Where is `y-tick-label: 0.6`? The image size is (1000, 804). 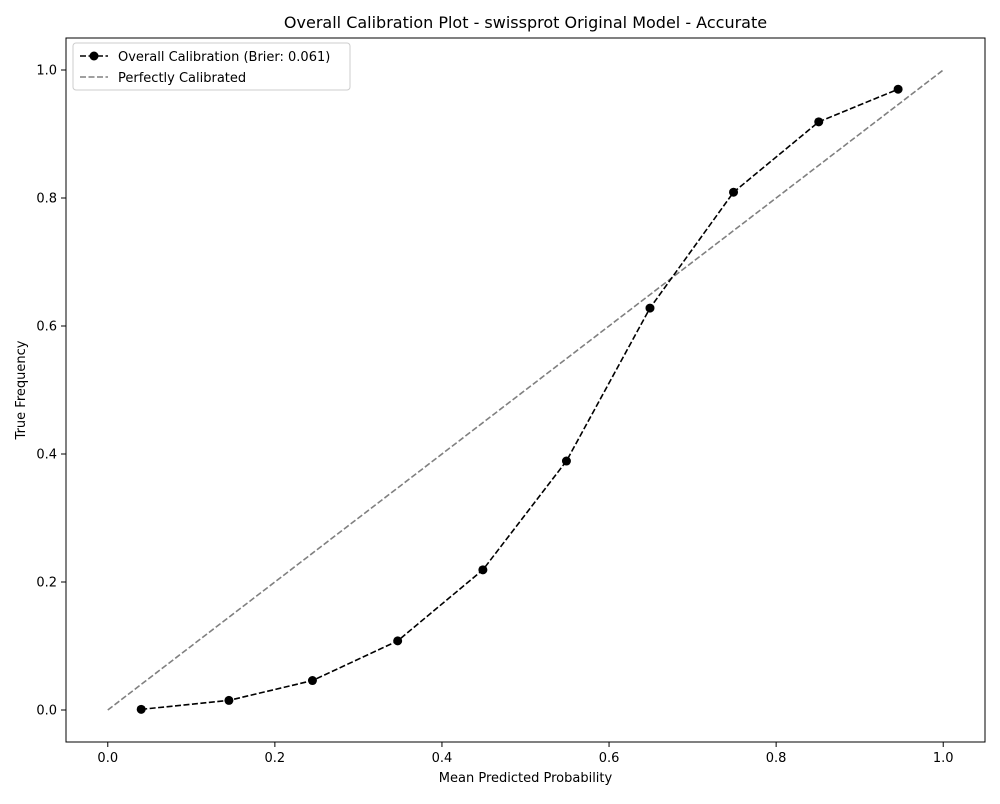
y-tick-label: 0.6 is located at coordinates (46, 327).